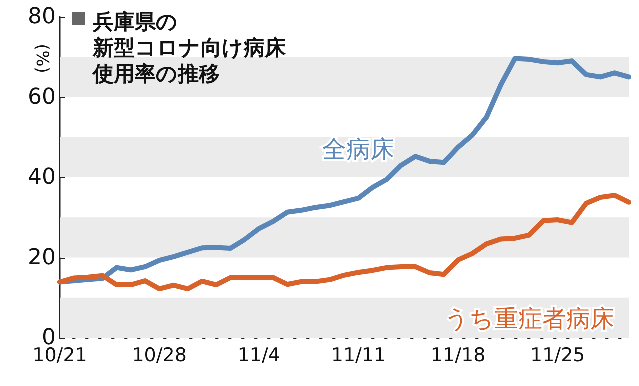  What do you see at coordinates (529, 319) in the screenshot?
I see `series-label: うち重症者病床` at bounding box center [529, 319].